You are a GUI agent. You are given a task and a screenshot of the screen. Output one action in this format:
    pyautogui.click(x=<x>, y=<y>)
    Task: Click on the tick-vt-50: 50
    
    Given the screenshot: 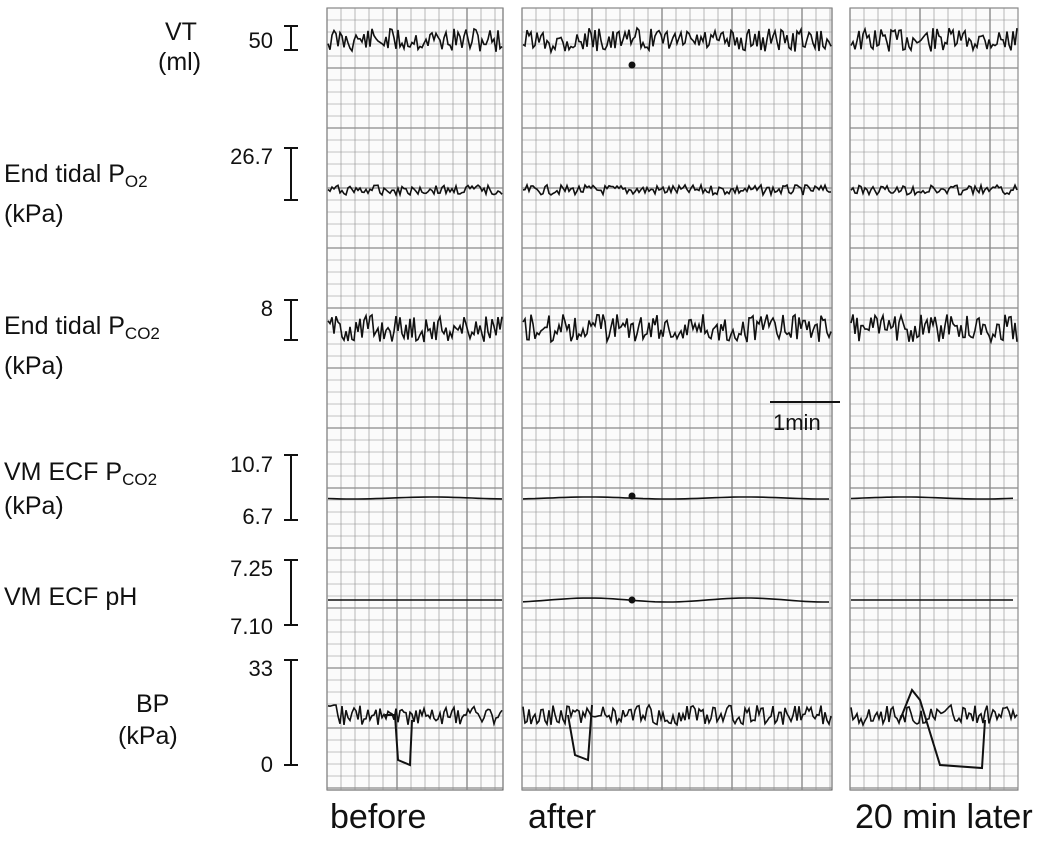 What is the action you would take?
    pyautogui.click(x=260, y=40)
    